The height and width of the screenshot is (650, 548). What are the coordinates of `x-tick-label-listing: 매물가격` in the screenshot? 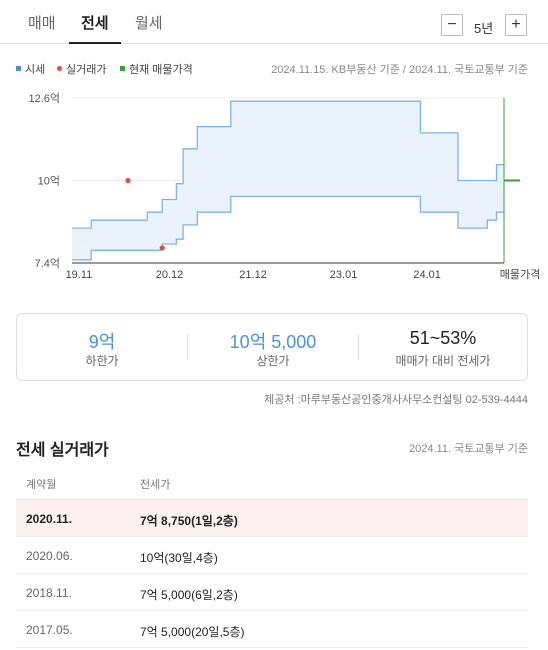 It's located at (520, 274).